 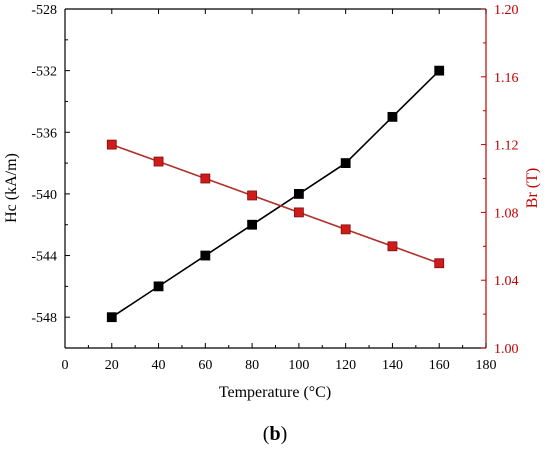 I want to click on right-y-tick-label: 1.04, so click(x=506, y=281).